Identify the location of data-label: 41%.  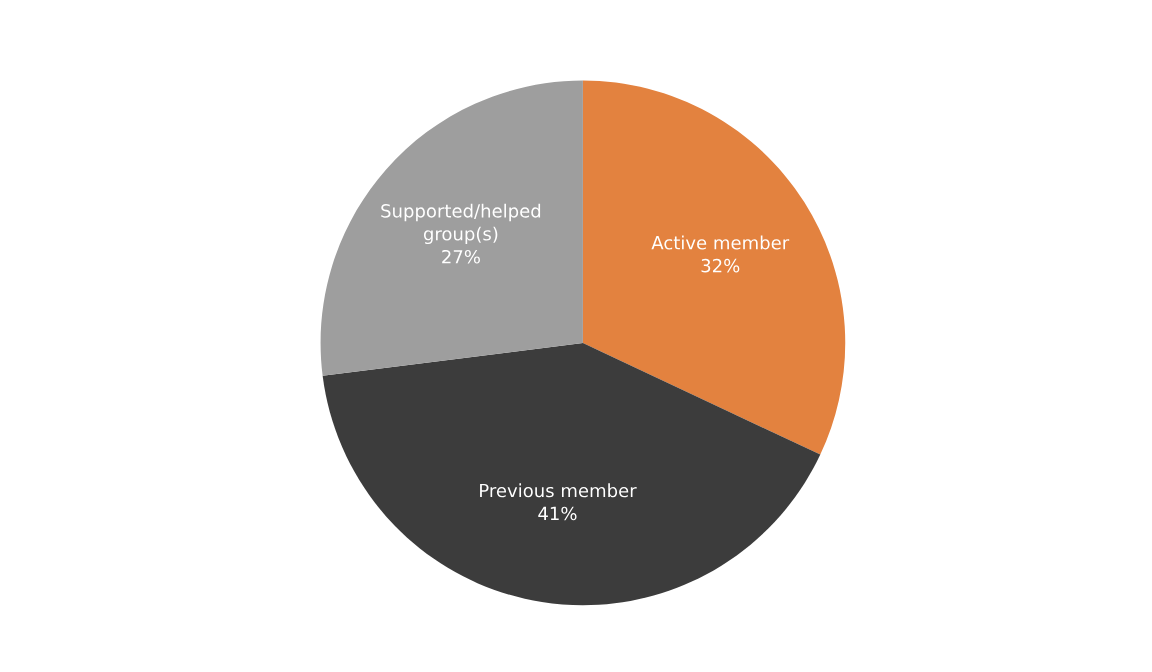
(557, 513).